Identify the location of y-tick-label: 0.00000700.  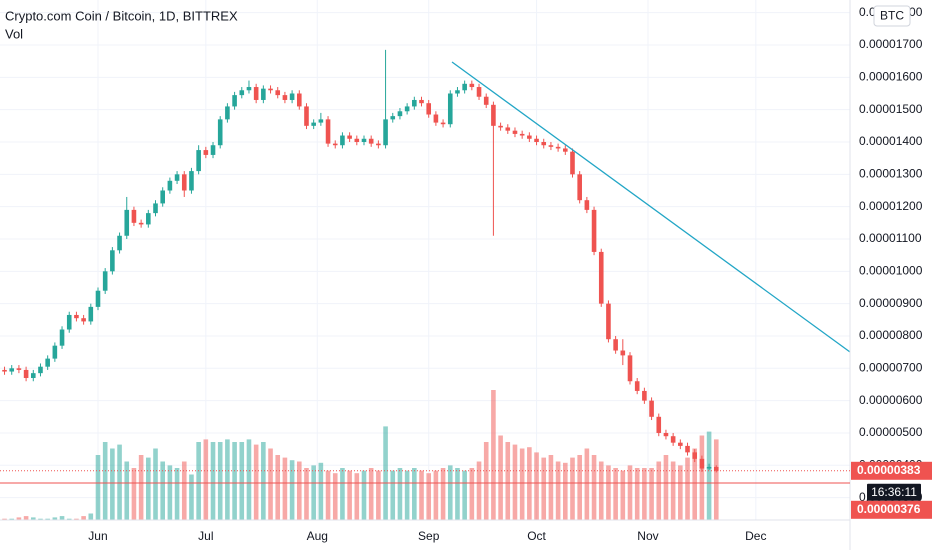
(891, 367).